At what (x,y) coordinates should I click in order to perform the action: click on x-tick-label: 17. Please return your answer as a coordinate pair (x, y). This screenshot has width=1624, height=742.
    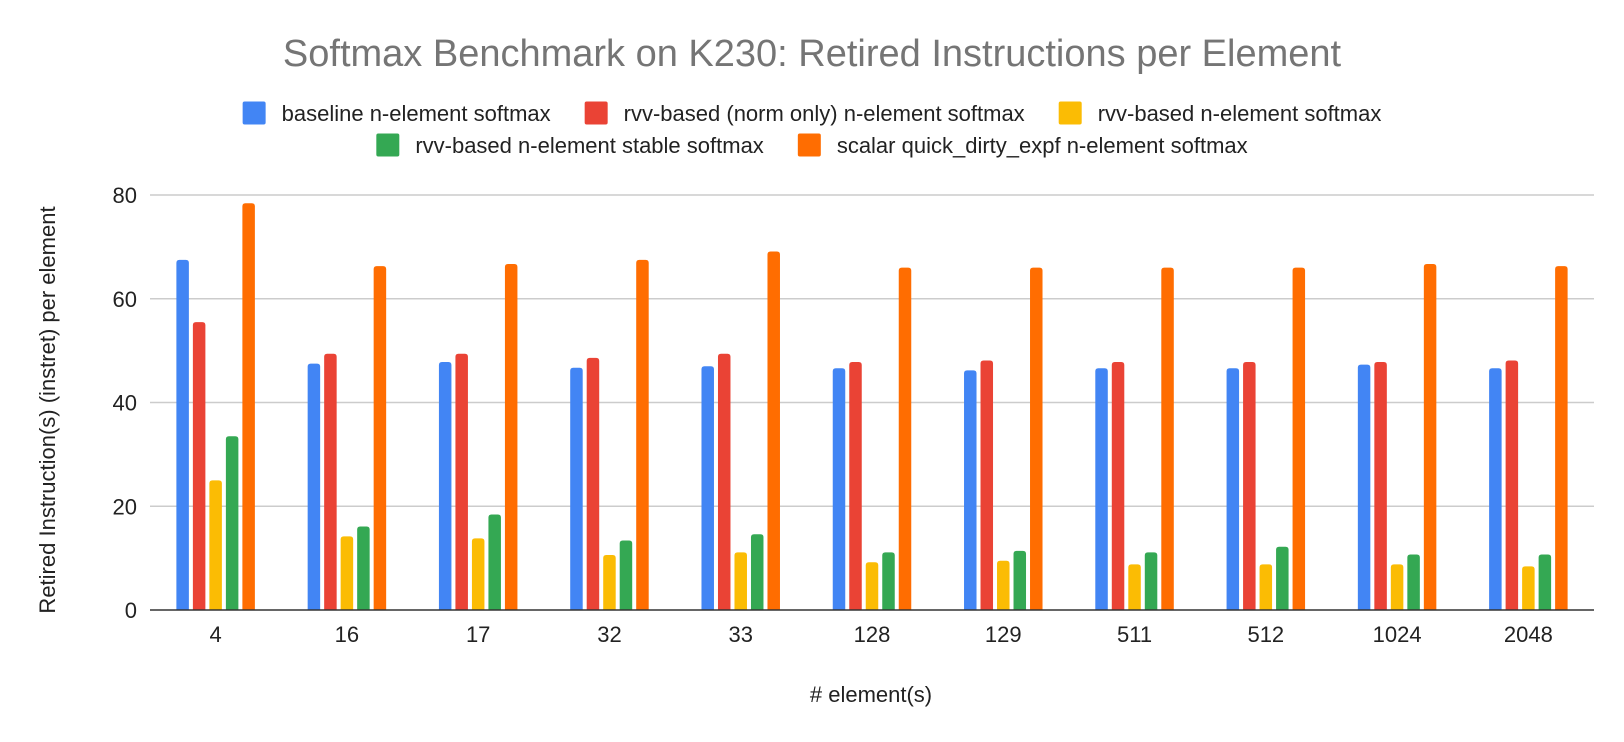
    Looking at the image, I should click on (478, 634).